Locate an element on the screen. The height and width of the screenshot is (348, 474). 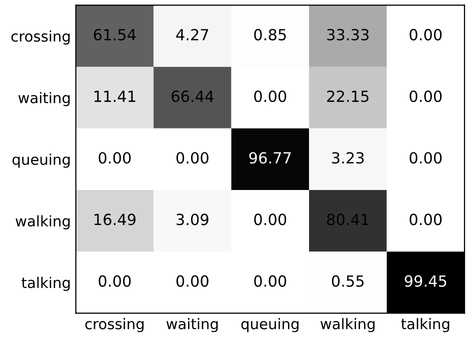
data-label: 0.55 is located at coordinates (348, 281).